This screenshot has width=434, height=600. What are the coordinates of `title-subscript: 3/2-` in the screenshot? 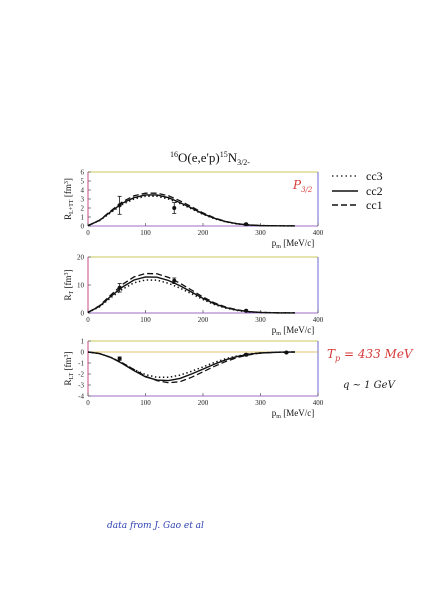 It's located at (243, 162).